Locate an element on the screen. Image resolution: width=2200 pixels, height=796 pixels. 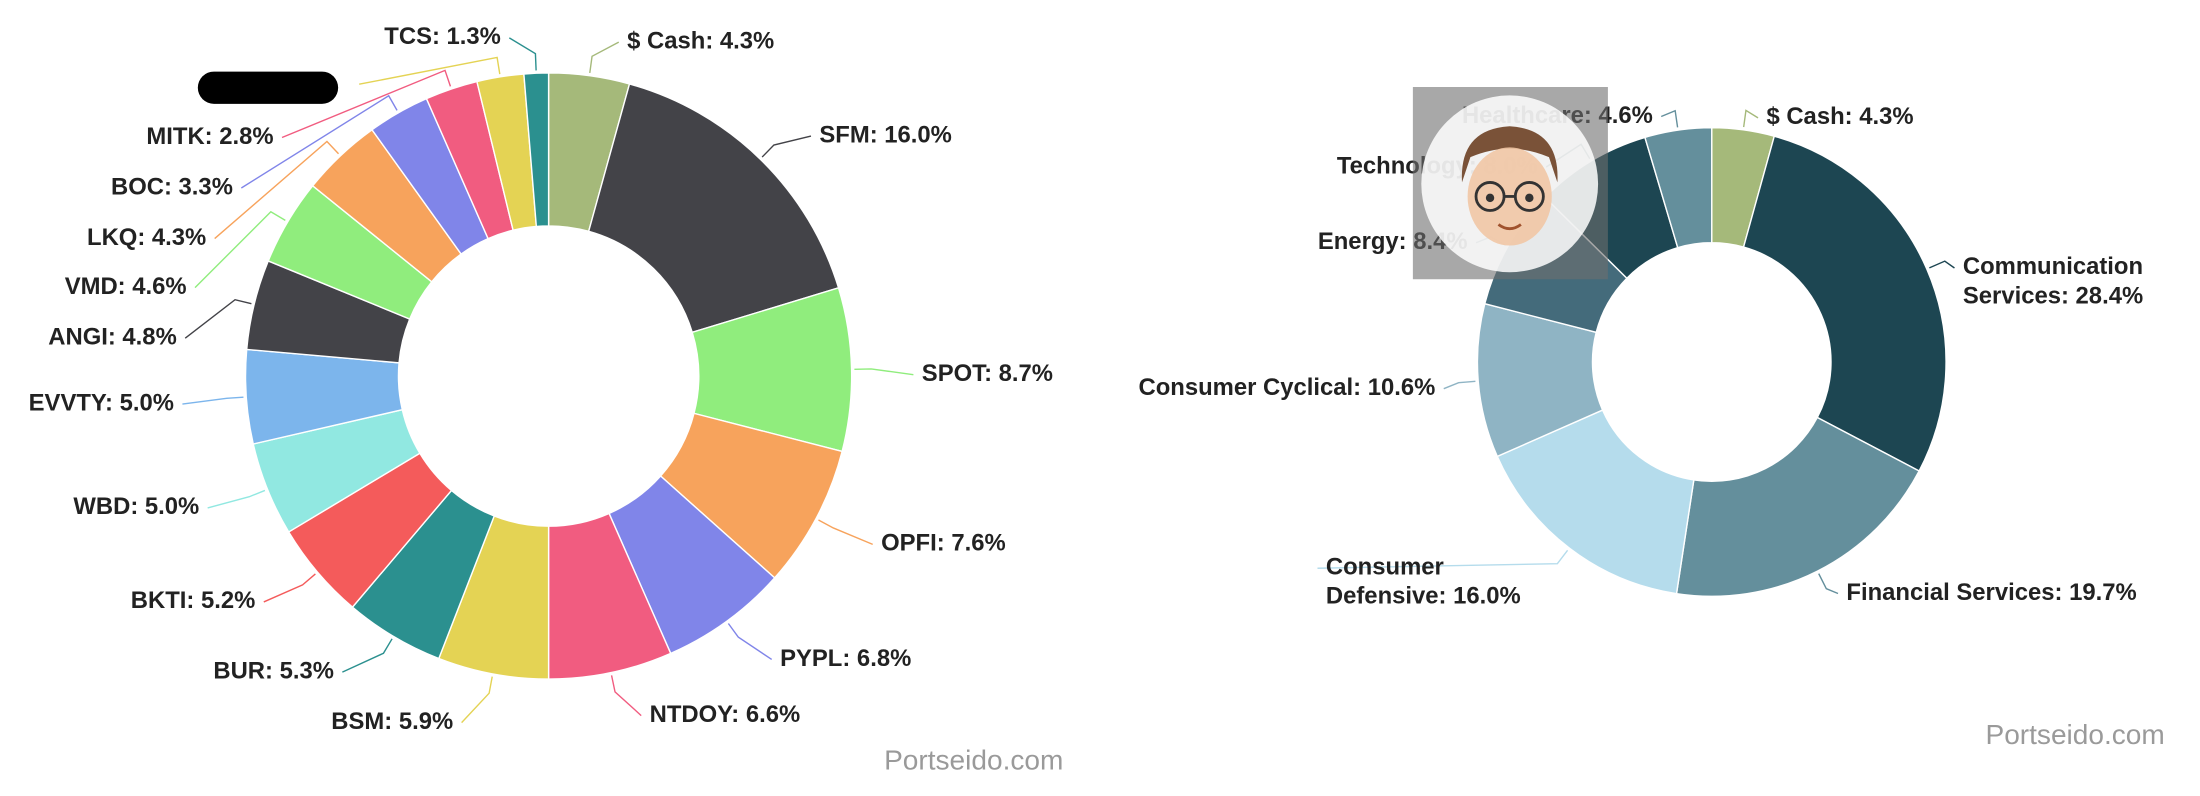
slice-label: WBD: 5.0% is located at coordinates (136, 506).